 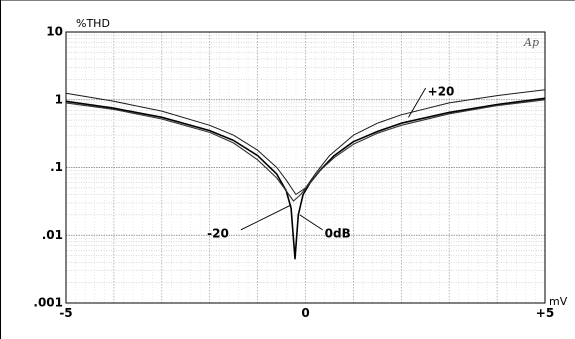 What do you see at coordinates (93, 23) in the screenshot?
I see `y-axis-title: %THD` at bounding box center [93, 23].